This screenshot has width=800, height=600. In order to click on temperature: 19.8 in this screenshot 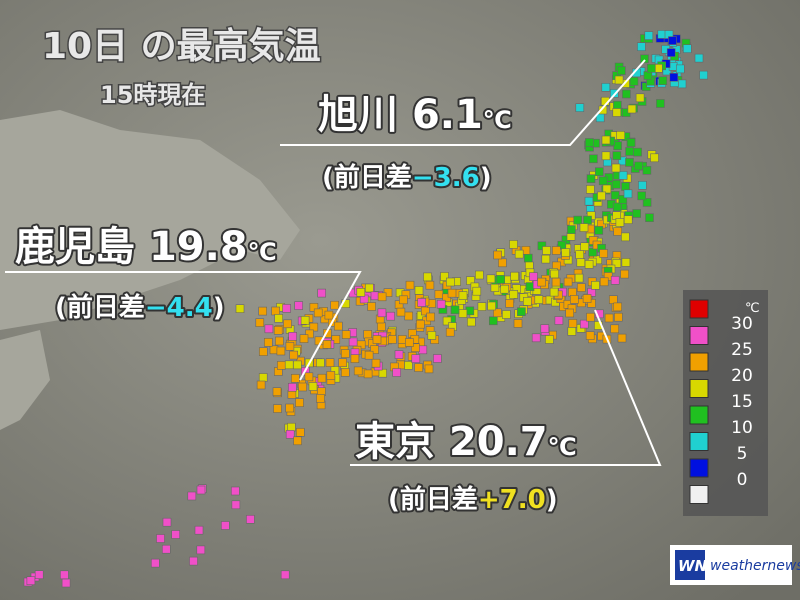, I will do `click(198, 247)`.